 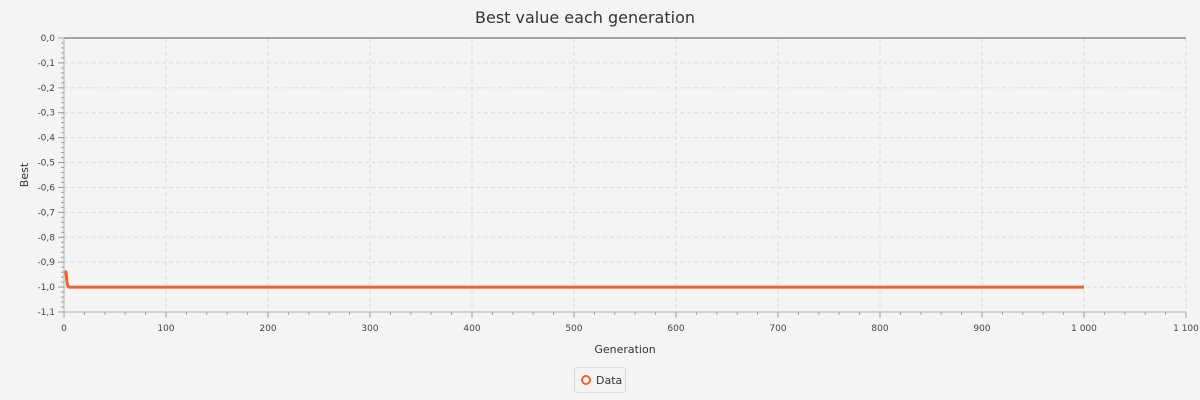 I want to click on legend: Data, so click(x=600, y=380).